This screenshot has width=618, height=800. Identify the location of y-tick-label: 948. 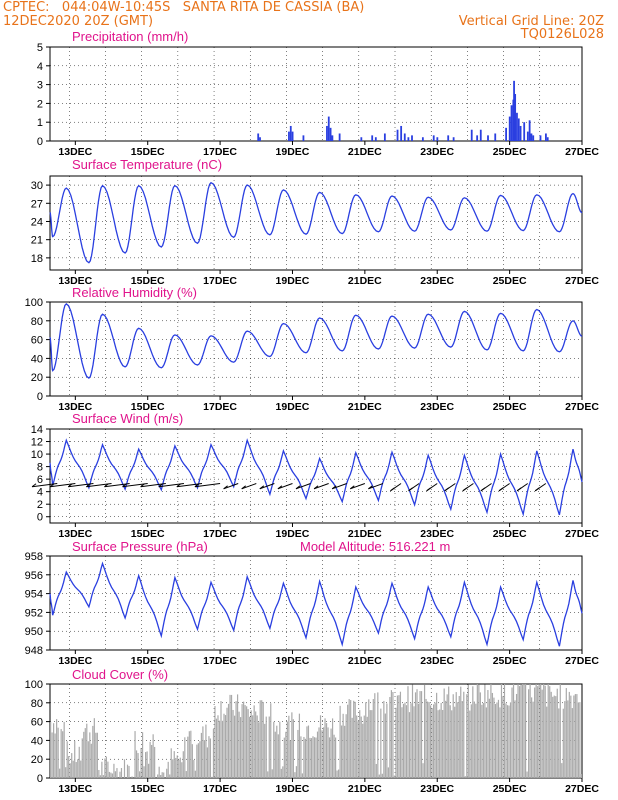
(34, 651).